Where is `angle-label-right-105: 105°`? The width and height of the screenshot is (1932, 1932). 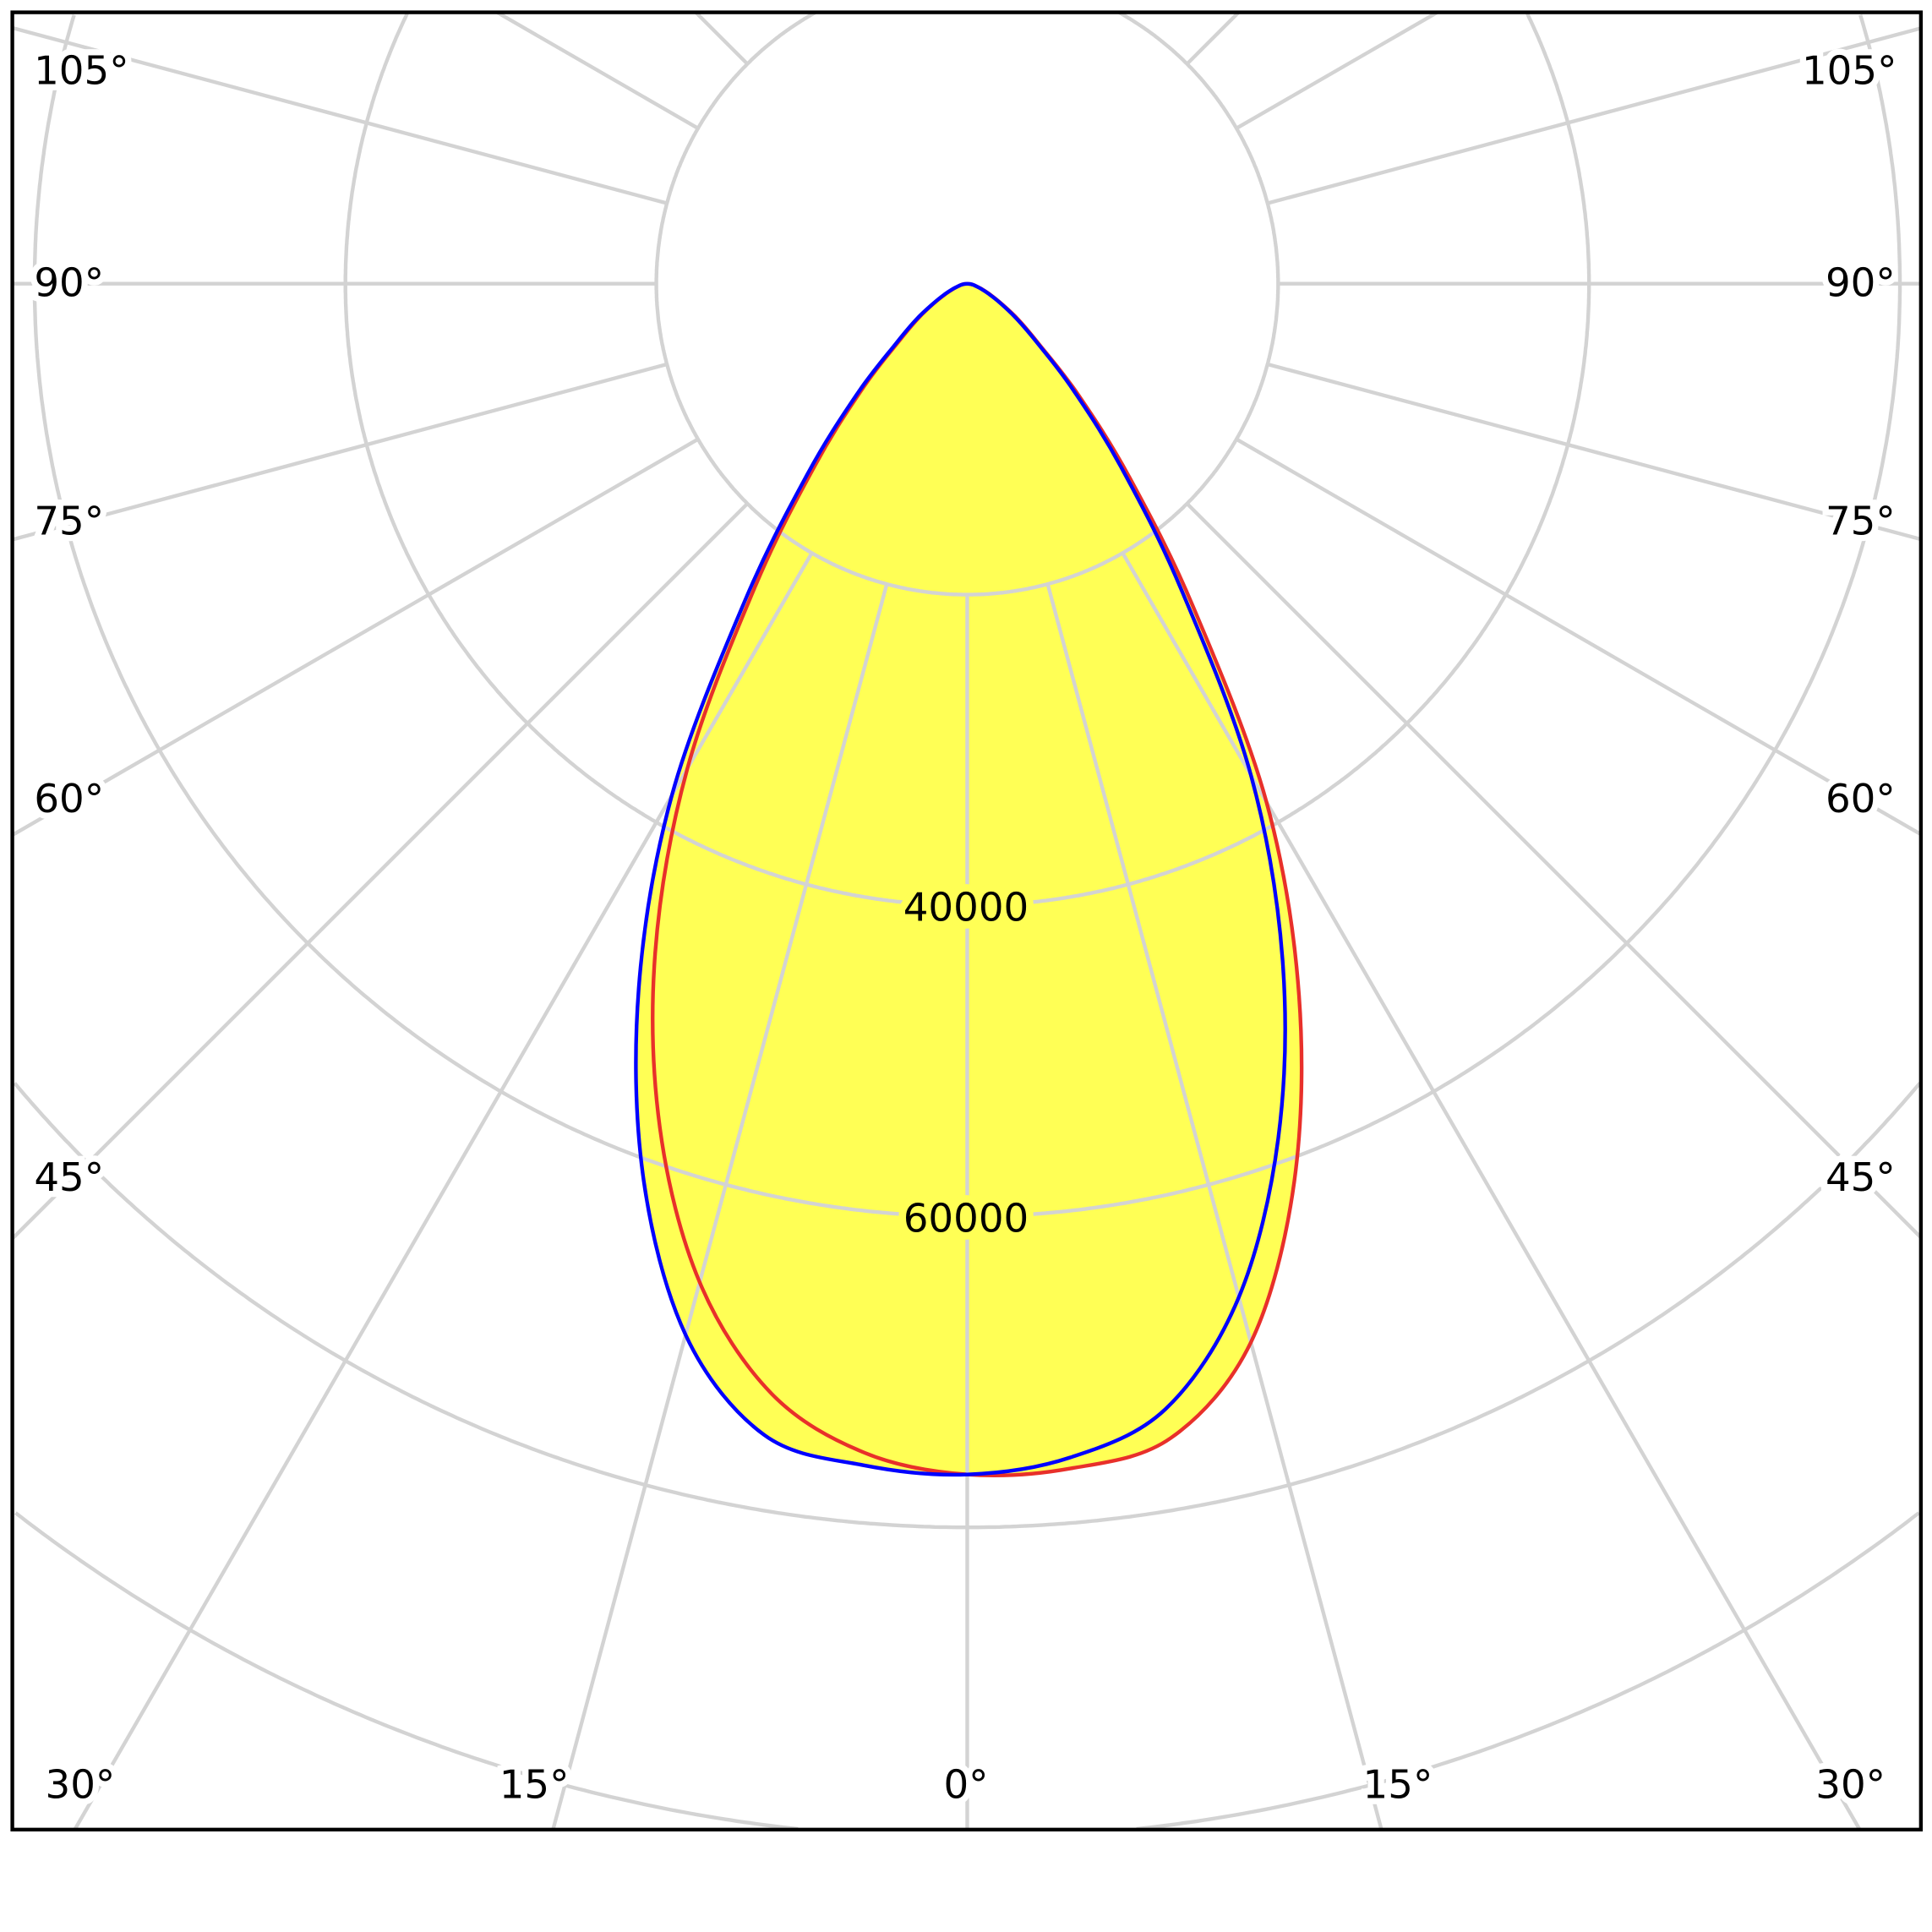
angle-label-right-105: 105° is located at coordinates (1849, 72).